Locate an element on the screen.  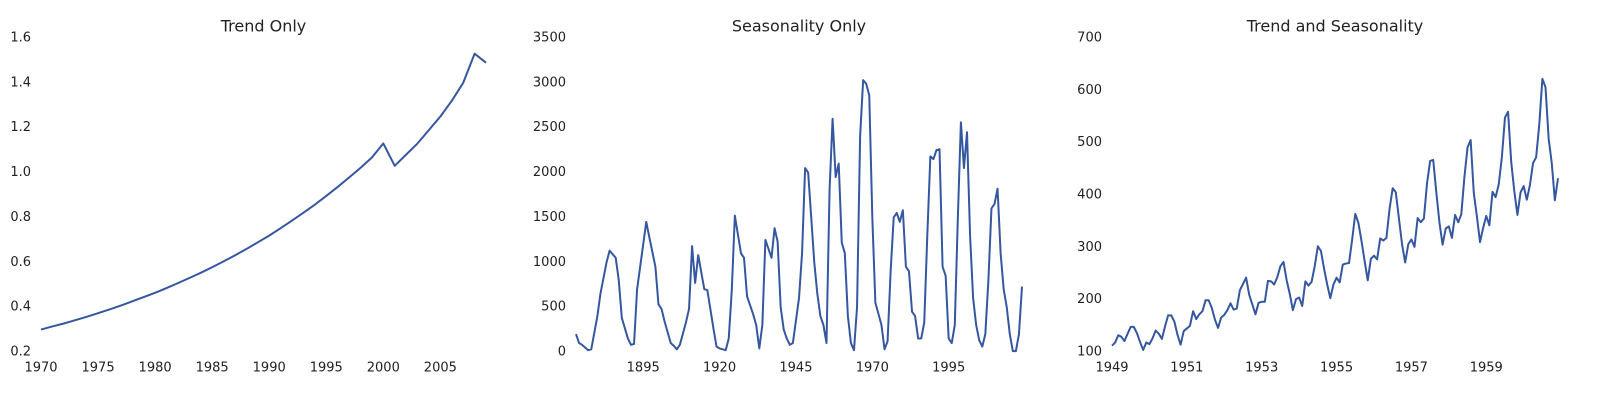
x-tick-label: 2005 is located at coordinates (440, 368).